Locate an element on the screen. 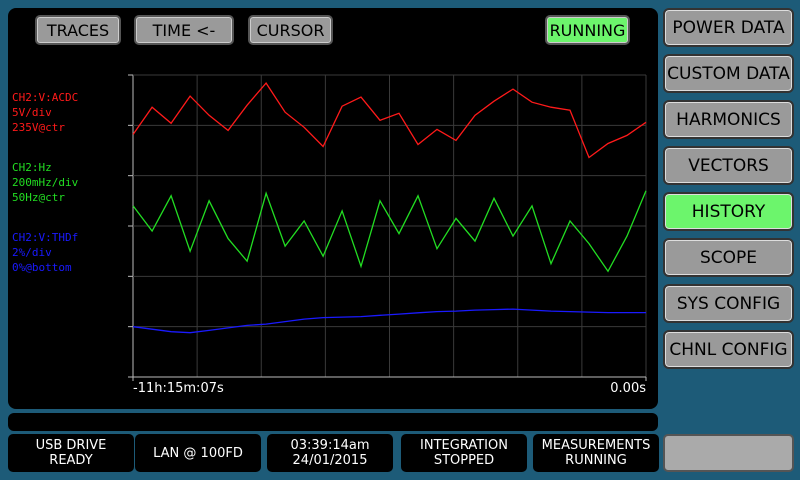 This screenshot has height=480, width=800. trace-label-line: 200mHz/div is located at coordinates (45, 182).